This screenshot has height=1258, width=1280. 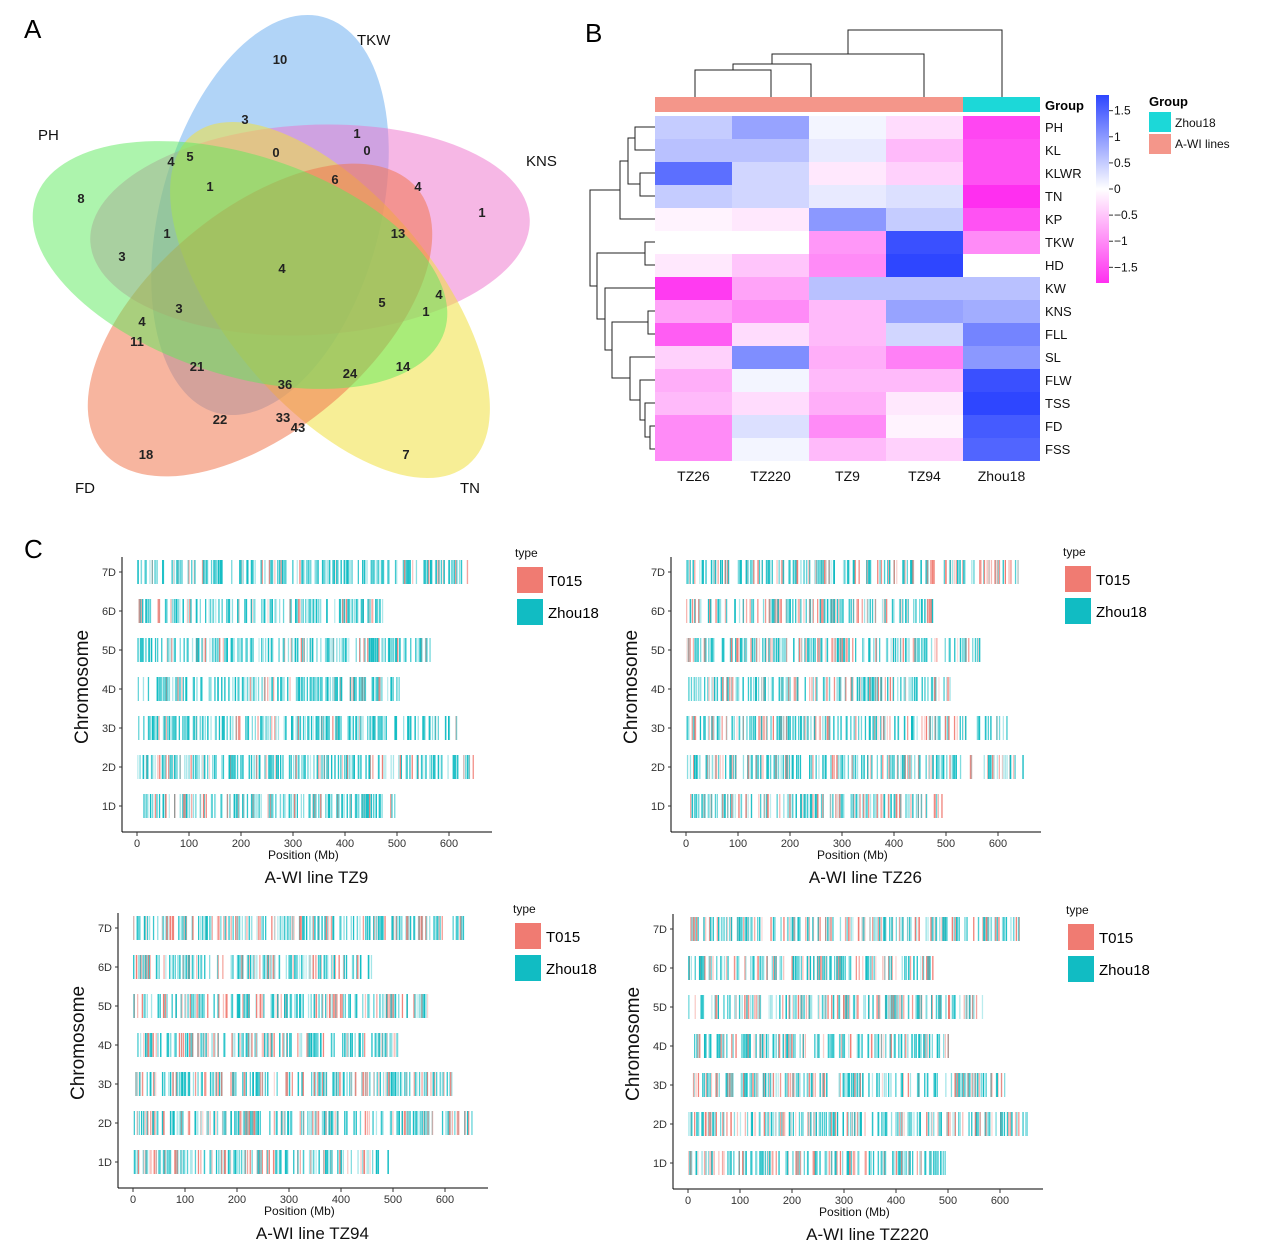 What do you see at coordinates (658, 807) in the screenshot?
I see `chromosome-label: 1D` at bounding box center [658, 807].